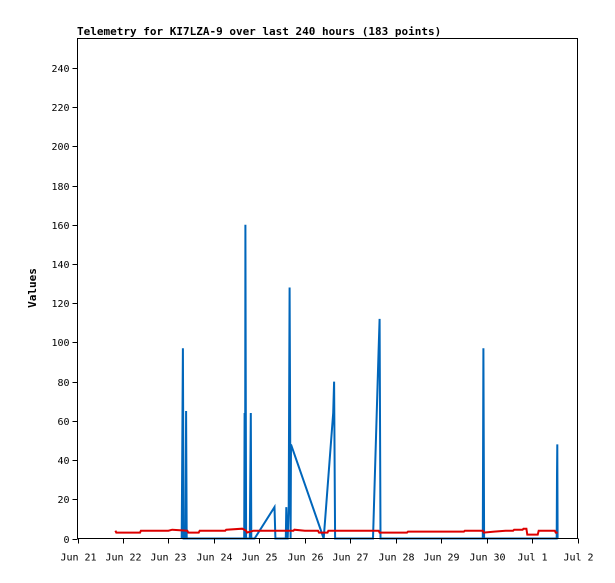 The height and width of the screenshot is (583, 615). I want to click on x-tick-label-9: Jun 29, so click(441, 558).